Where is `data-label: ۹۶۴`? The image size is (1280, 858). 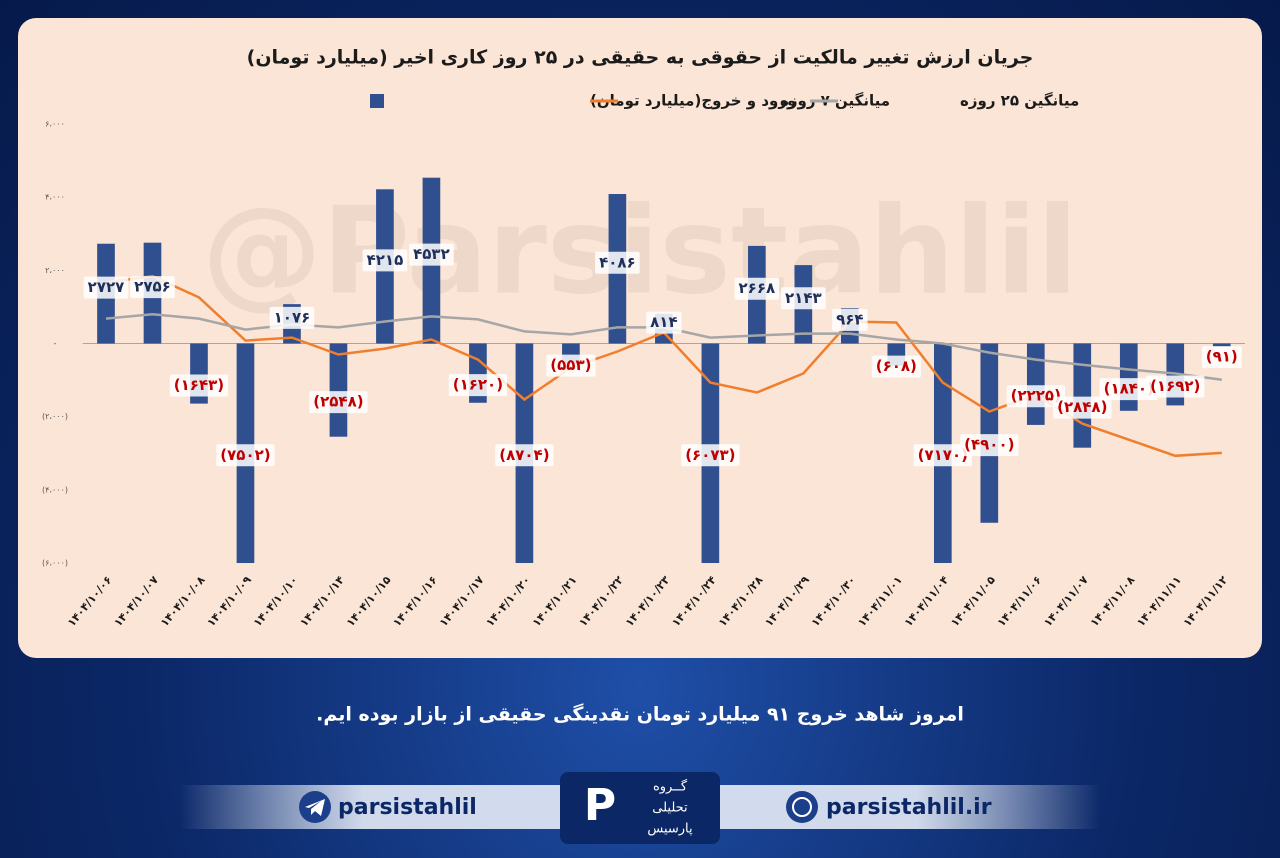
data-label: ۹۶۴ is located at coordinates (849, 319).